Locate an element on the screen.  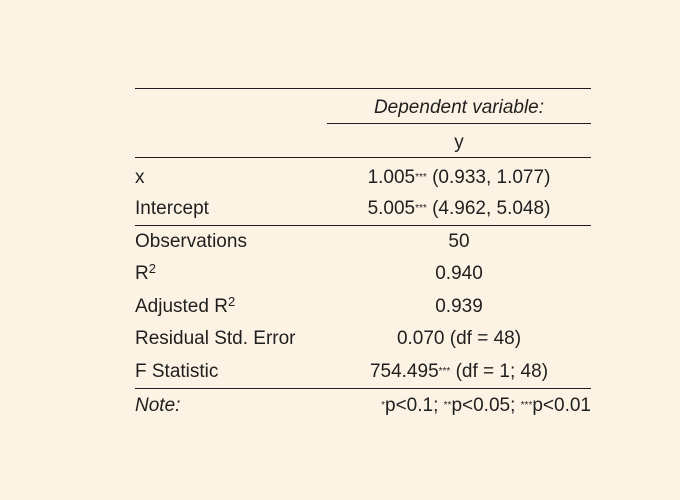
dependent-variable-name: y is located at coordinates (459, 142).